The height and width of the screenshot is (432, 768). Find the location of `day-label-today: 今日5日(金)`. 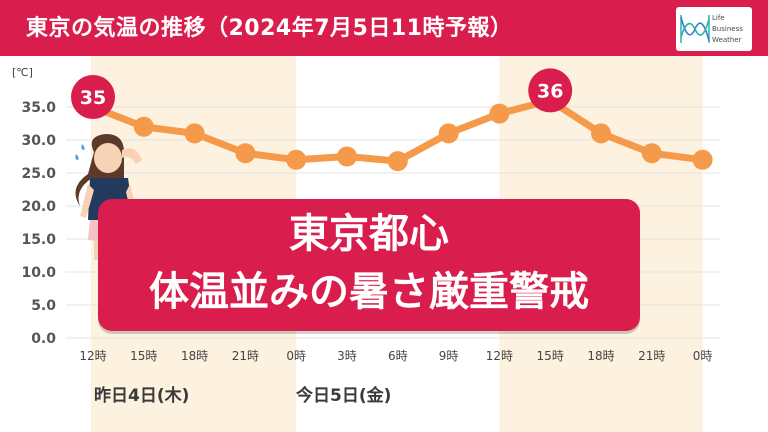

day-label-today: 今日5日(金) is located at coordinates (344, 396).